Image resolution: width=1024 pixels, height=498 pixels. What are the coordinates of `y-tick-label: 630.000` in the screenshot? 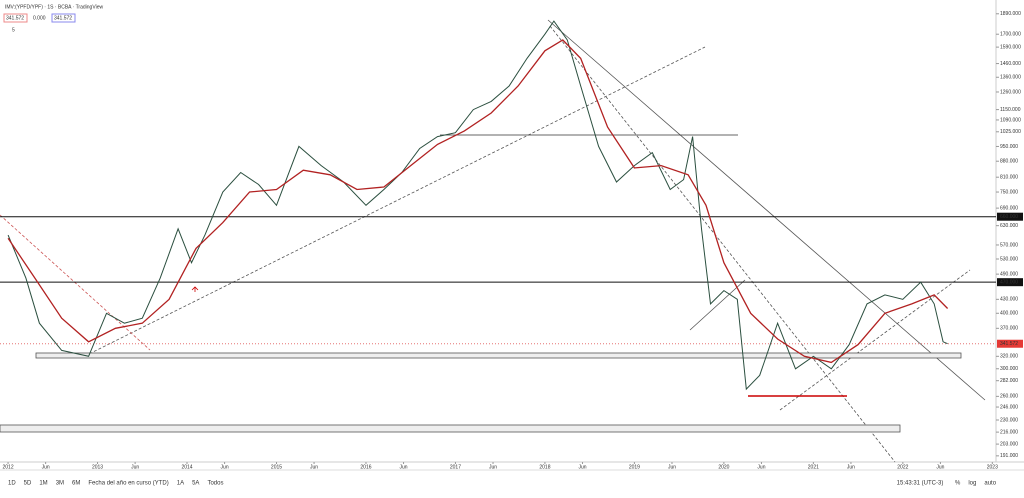 It's located at (1009, 226).